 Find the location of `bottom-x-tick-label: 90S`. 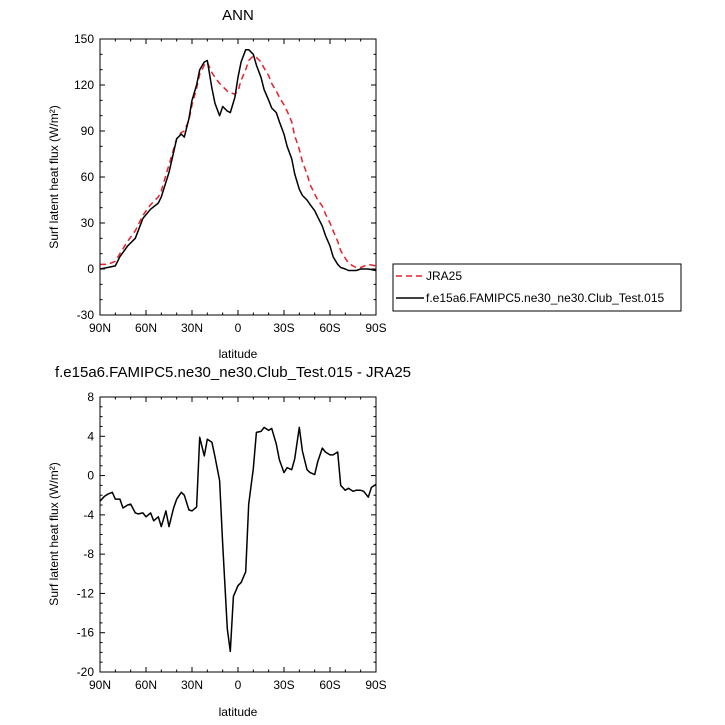

bottom-x-tick-label: 90S is located at coordinates (375, 685).